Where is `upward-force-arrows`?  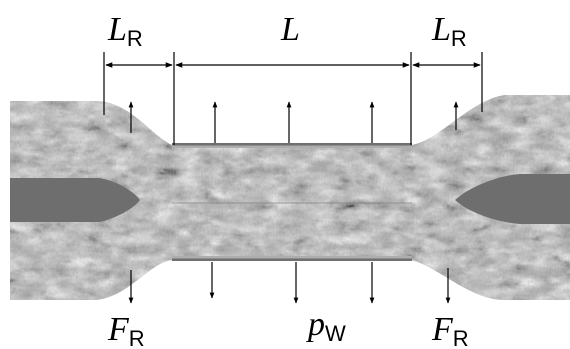
upward-force-arrows is located at coordinates (293, 122).